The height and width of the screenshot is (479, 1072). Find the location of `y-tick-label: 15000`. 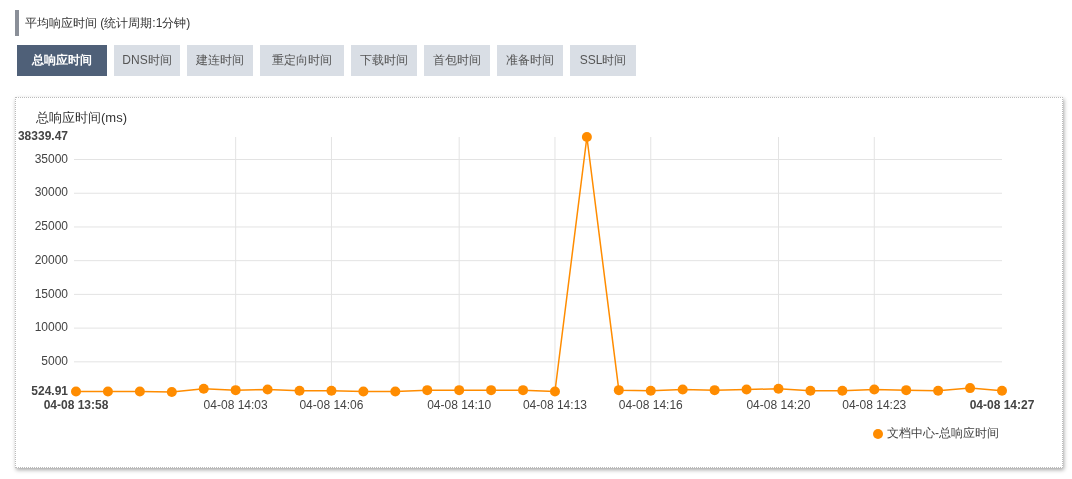

y-tick-label: 15000 is located at coordinates (51, 293).